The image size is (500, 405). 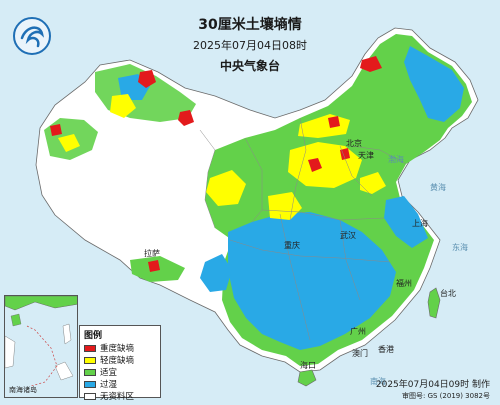 I want to click on legend-item-wet: 过湿, so click(x=120, y=384).